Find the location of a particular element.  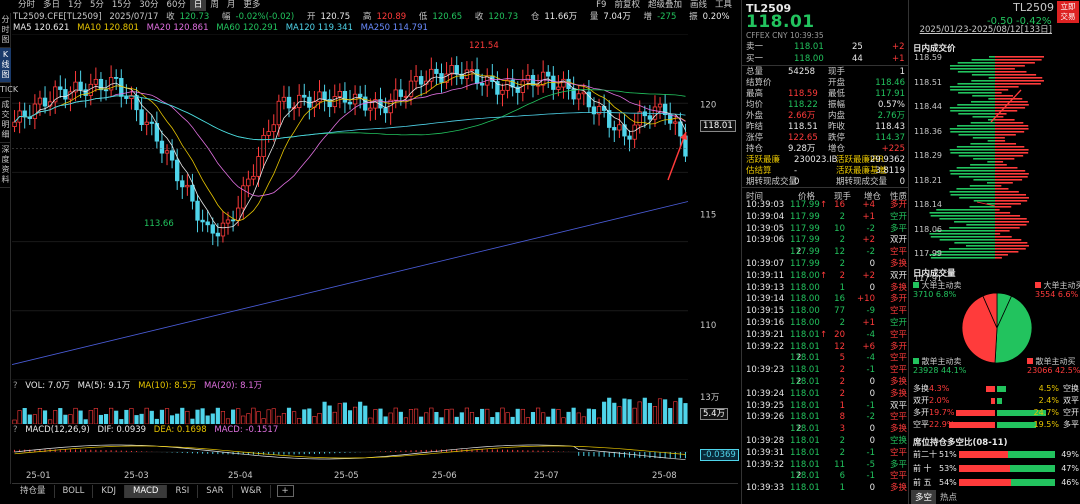

indicator-tab-5: SAR is located at coordinates (215, 491).